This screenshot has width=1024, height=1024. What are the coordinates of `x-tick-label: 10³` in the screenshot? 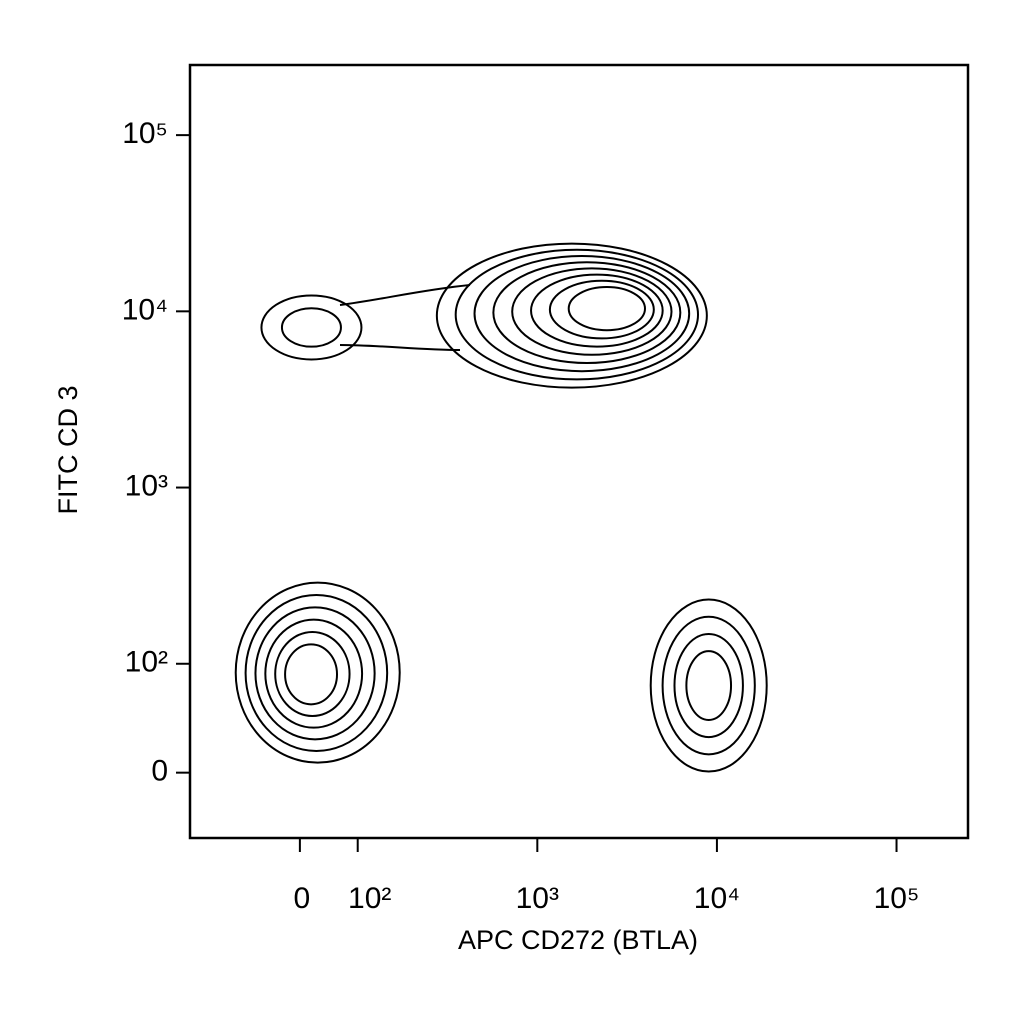 It's located at (537, 898).